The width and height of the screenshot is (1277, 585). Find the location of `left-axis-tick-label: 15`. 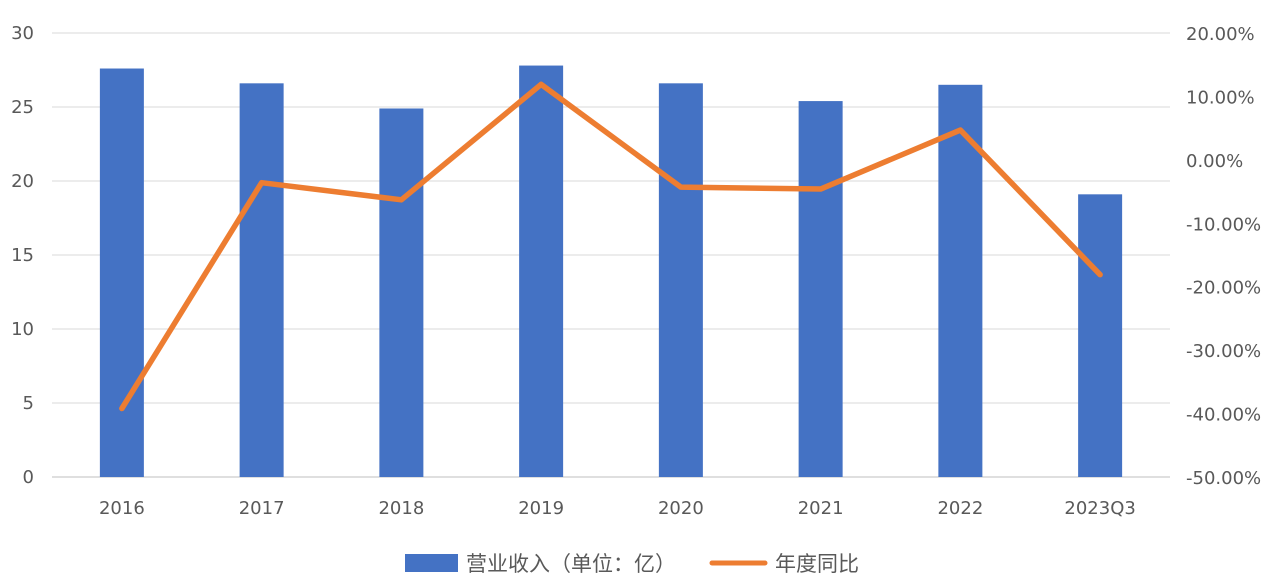

left-axis-tick-label: 15 is located at coordinates (22, 255).